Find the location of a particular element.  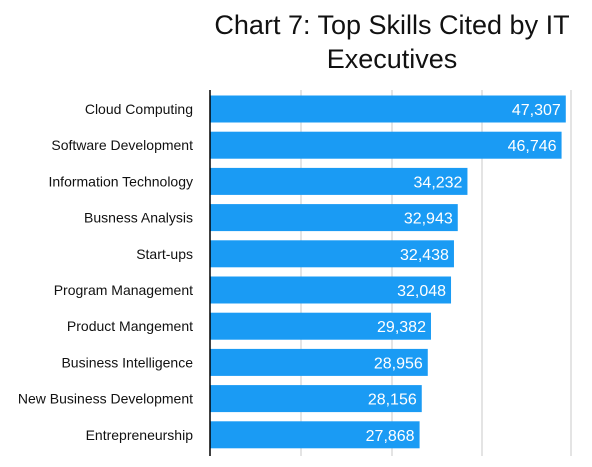

value-label-4: 32,438 is located at coordinates (424, 255).